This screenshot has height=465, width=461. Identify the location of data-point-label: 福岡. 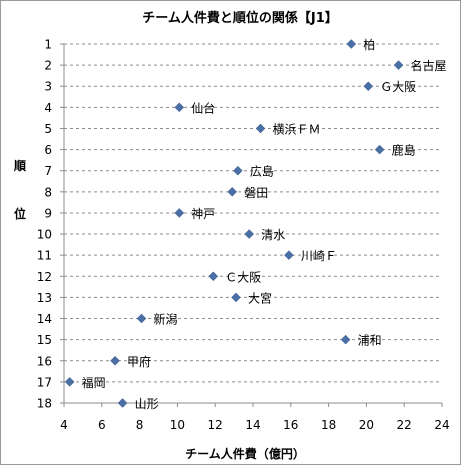
(94, 382).